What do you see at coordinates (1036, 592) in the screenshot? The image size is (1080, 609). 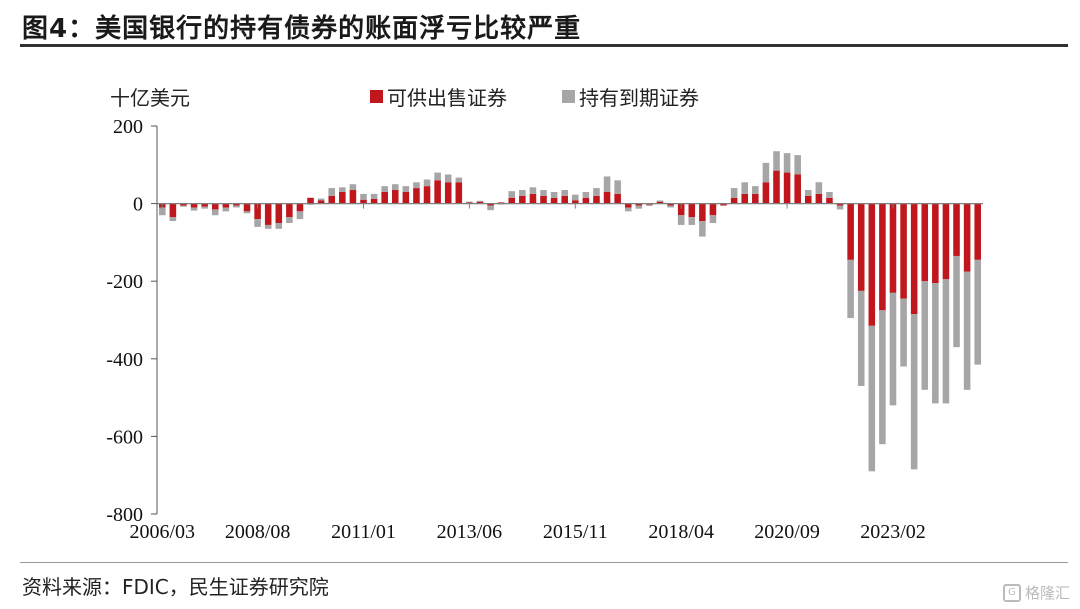 I see `watermark: G 格隆汇` at bounding box center [1036, 592].